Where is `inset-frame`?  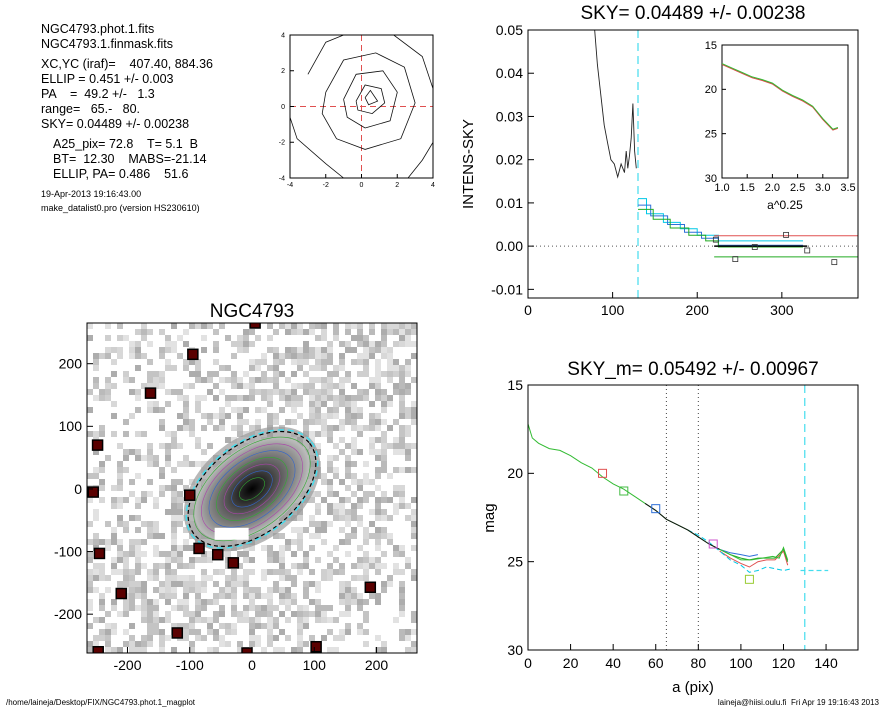
inset-frame is located at coordinates (785, 111).